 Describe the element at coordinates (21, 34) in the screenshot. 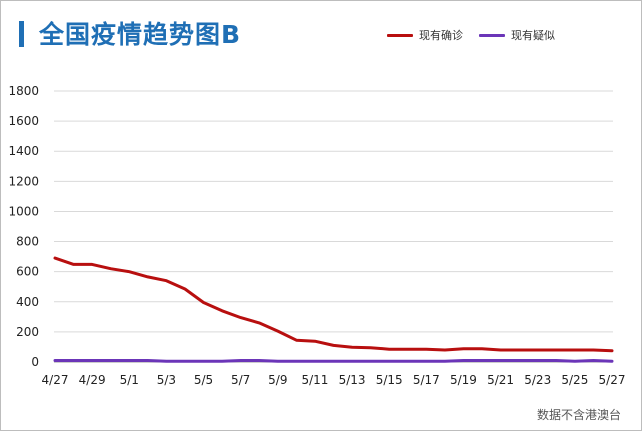

I see `title-accent-bar` at that location.